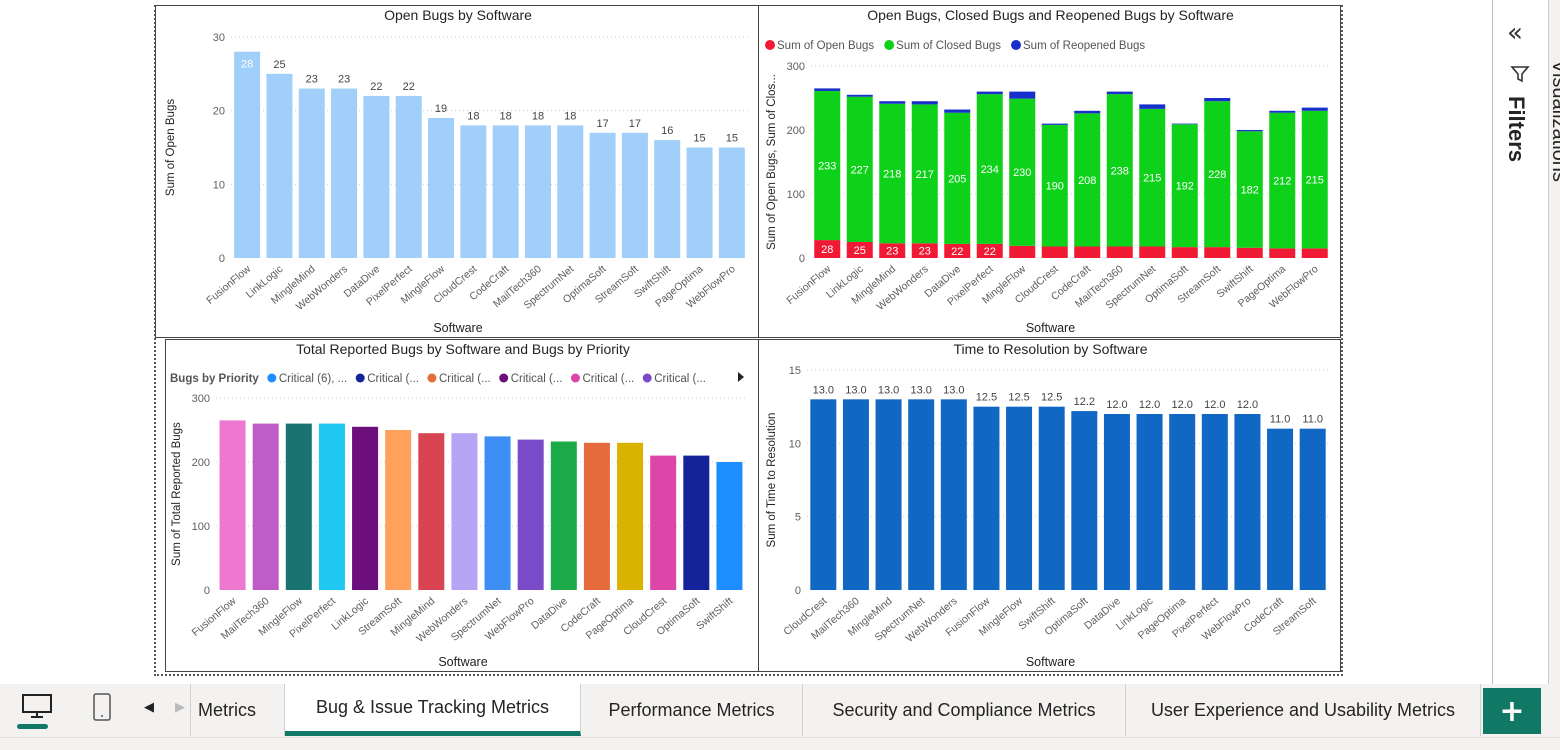 The width and height of the screenshot is (1560, 750). Describe the element at coordinates (1515, 33) in the screenshot. I see `collapse-icon: «` at that location.